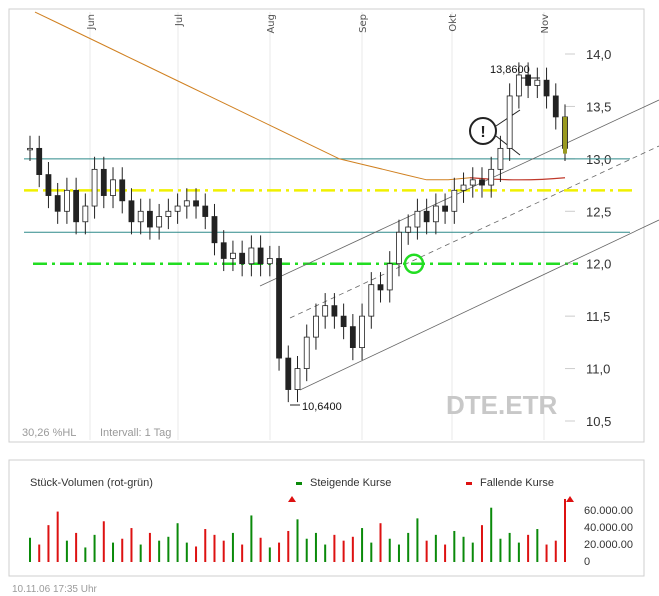 The height and width of the screenshot is (596, 659). What do you see at coordinates (598, 421) in the screenshot?
I see `y-tick-label: 10,5` at bounding box center [598, 421].